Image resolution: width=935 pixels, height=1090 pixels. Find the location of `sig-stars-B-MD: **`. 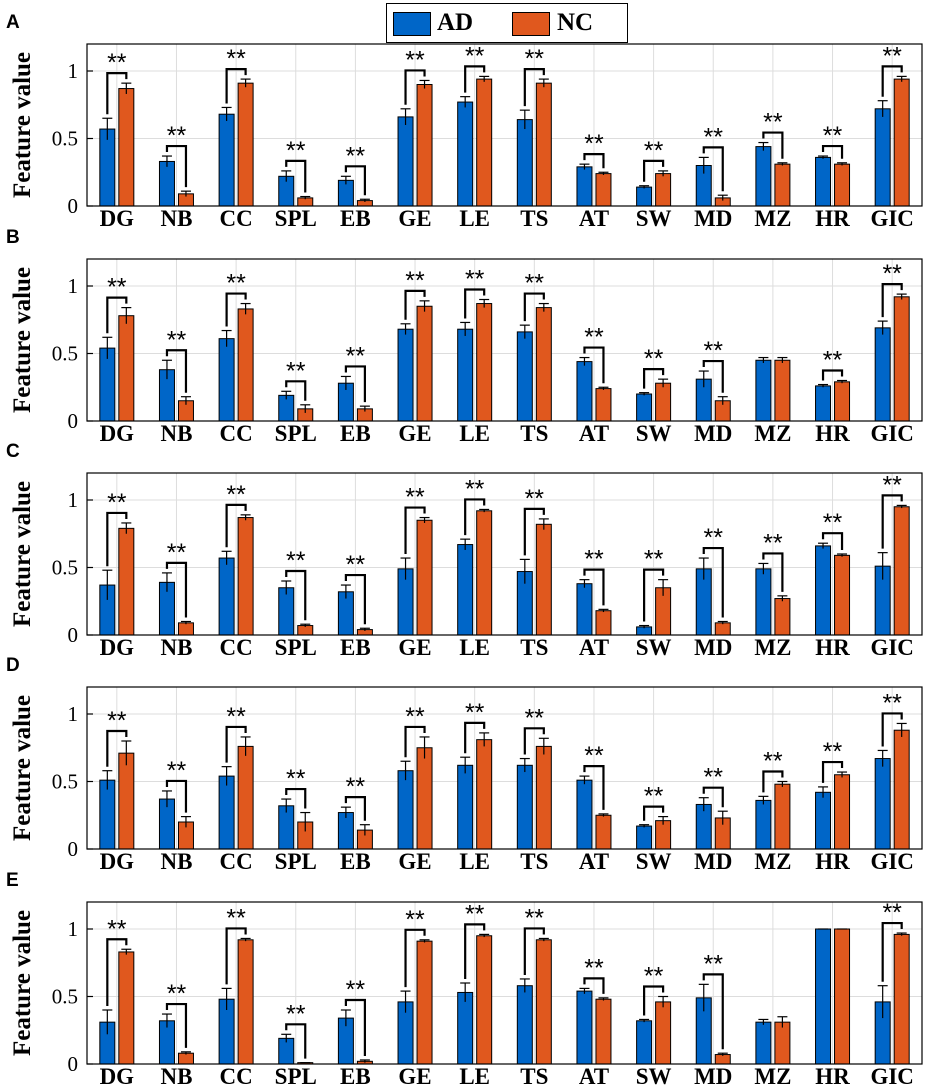

sig-stars-B-MD: ** is located at coordinates (714, 351).